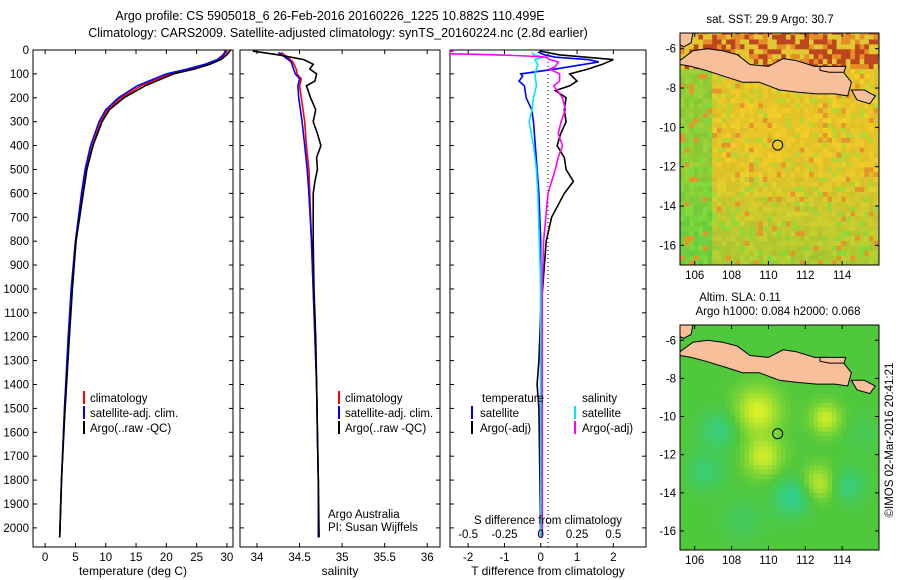 Image resolution: width=900 pixels, height=580 pixels. What do you see at coordinates (667, 456) in the screenshot?
I see `map-y-tick-label: -12` at bounding box center [667, 456].